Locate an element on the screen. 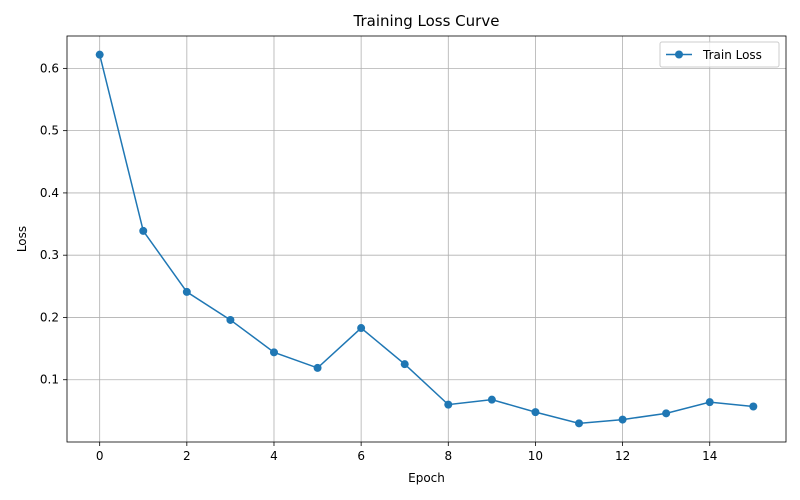 The image size is (800, 500). x-tick-label: 6 is located at coordinates (361, 456).